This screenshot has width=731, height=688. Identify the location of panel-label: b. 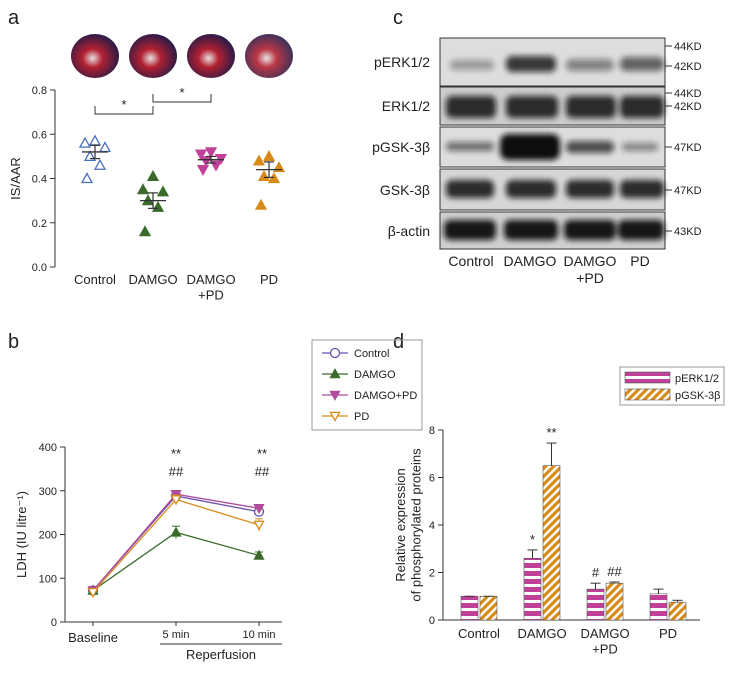
(13, 342).